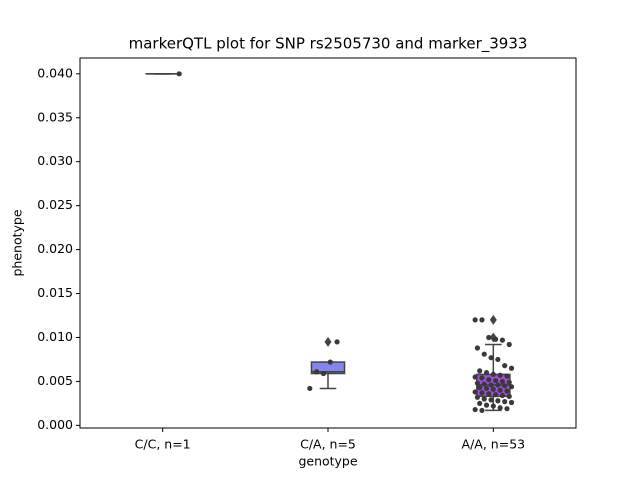 The height and width of the screenshot is (480, 640). What do you see at coordinates (327, 461) in the screenshot?
I see `x-axis-label: genotype` at bounding box center [327, 461].